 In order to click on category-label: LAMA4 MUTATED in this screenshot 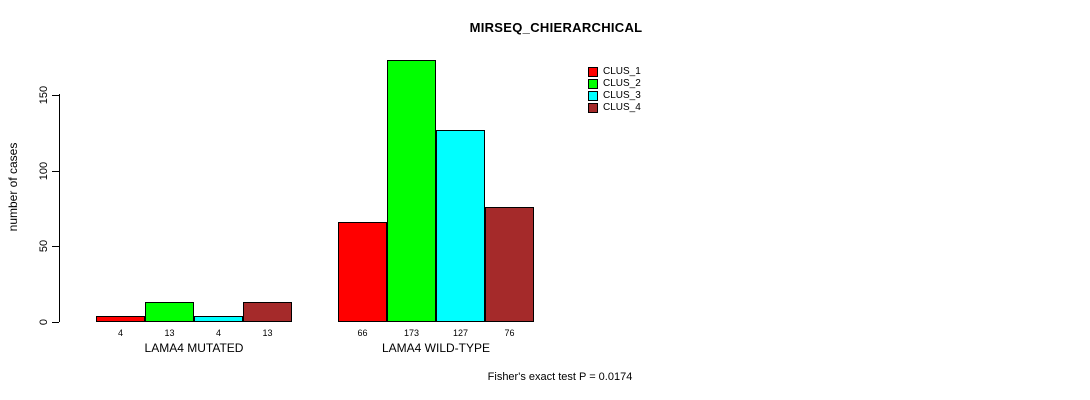, I will do `click(194, 348)`.